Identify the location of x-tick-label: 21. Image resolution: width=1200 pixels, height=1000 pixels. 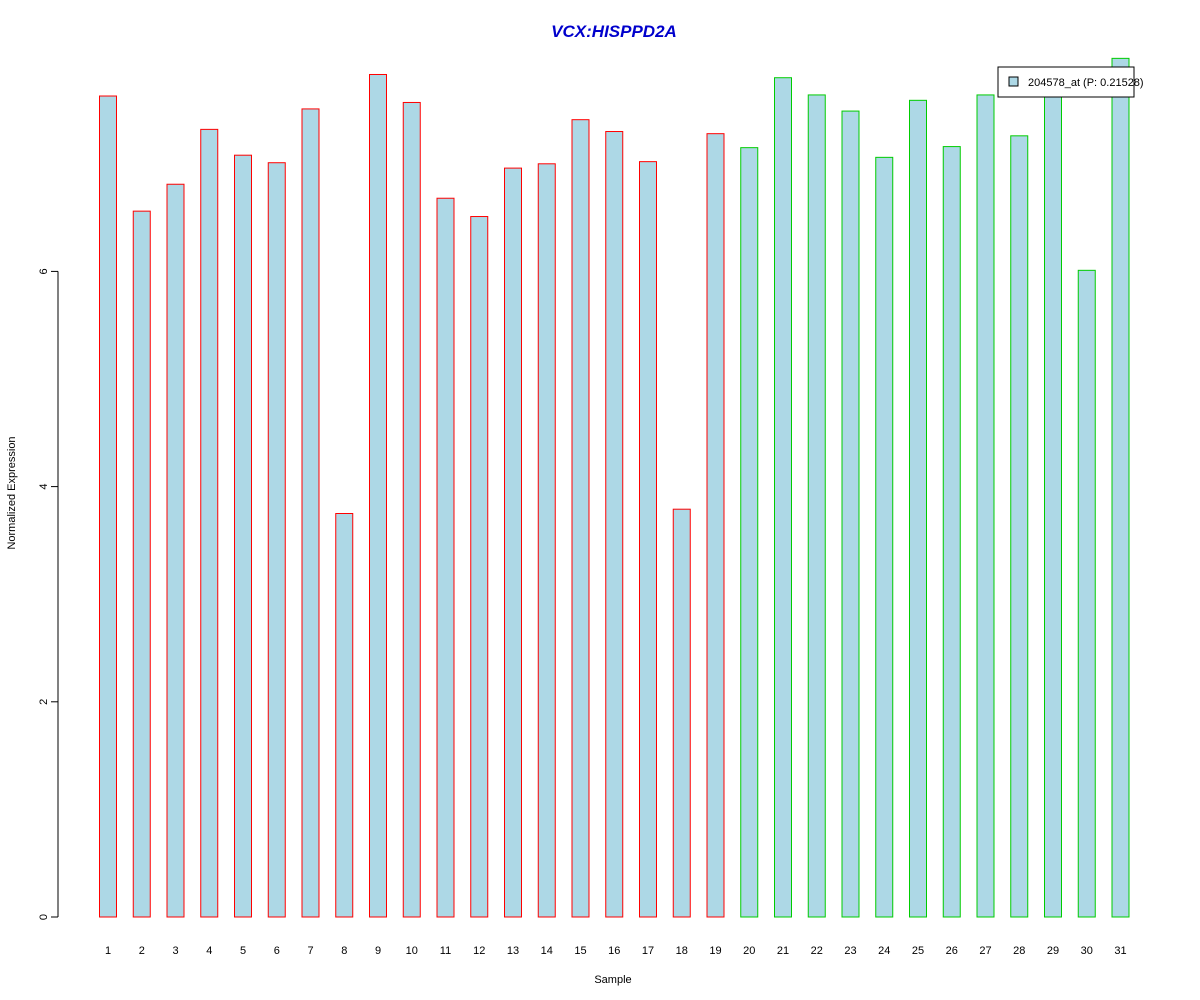
(783, 951).